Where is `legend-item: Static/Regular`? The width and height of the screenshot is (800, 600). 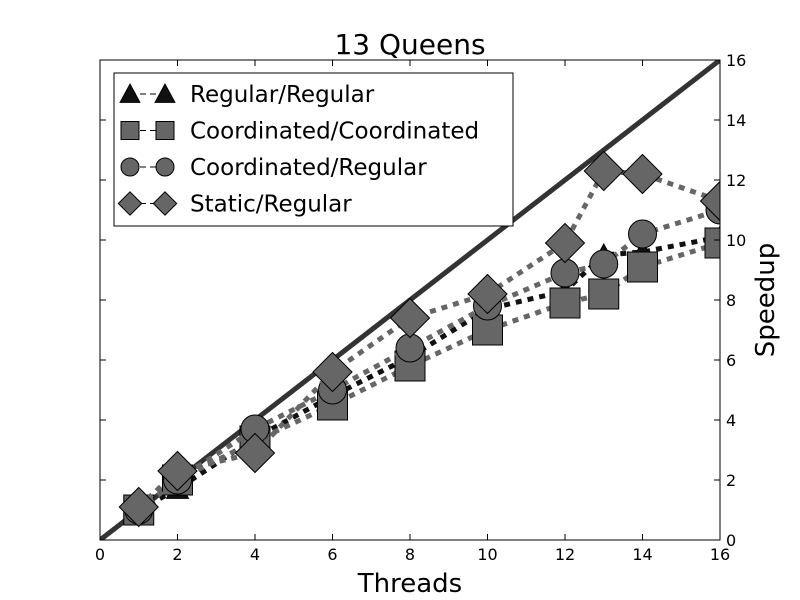 legend-item: Static/Regular is located at coordinates (234, 204).